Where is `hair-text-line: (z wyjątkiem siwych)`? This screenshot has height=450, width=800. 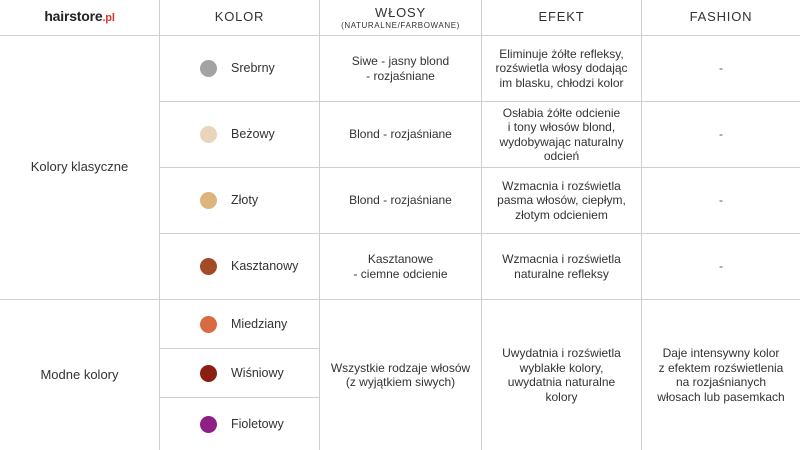 hair-text-line: (z wyjątkiem siwych) is located at coordinates (400, 382).